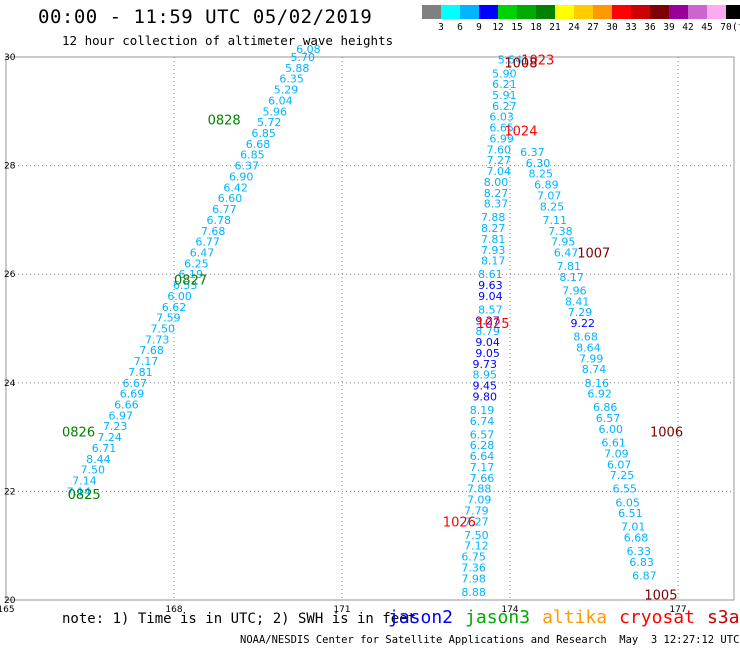 This screenshot has width=740, height=650. Describe the element at coordinates (485, 364) in the screenshot. I see `wave-height-value: 9.73` at that location.